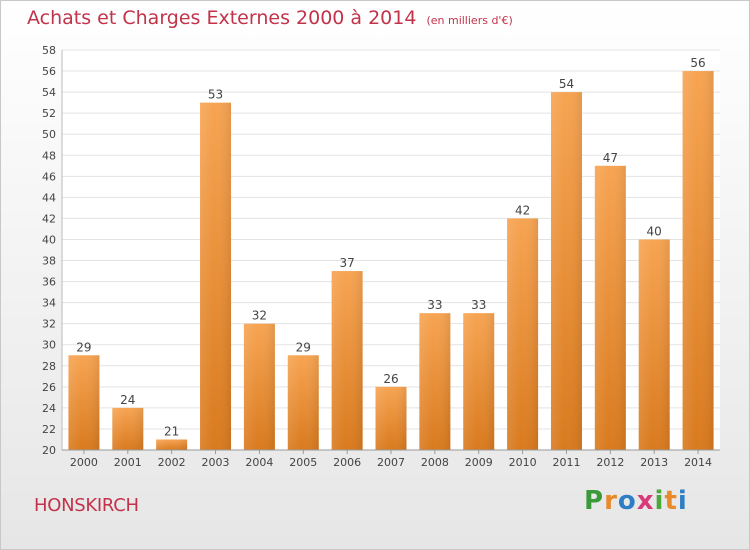  What do you see at coordinates (259, 316) in the screenshot?
I see `bar-value-label: 32` at bounding box center [259, 316].